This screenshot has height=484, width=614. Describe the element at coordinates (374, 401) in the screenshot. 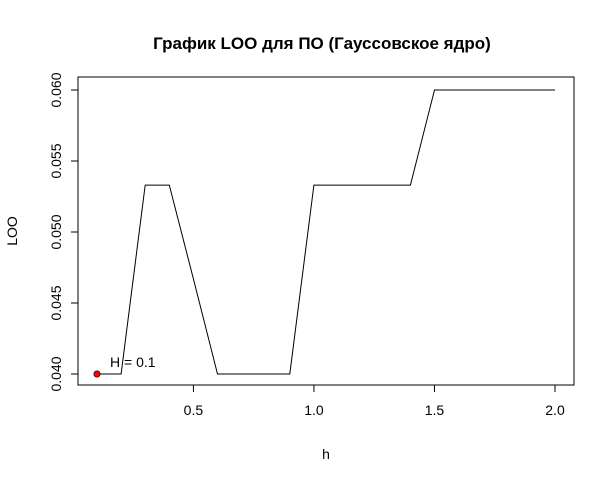

I see `x-axis: 0.5 1.0 1.5 2.0` at that location.